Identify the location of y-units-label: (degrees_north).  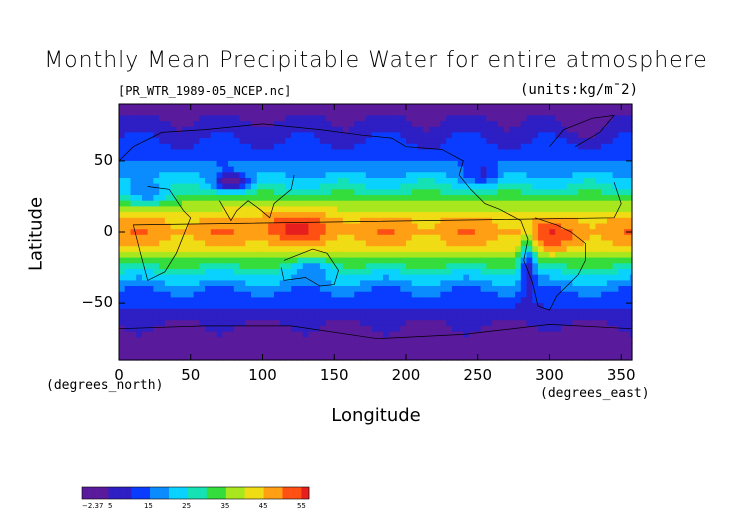
(105, 385).